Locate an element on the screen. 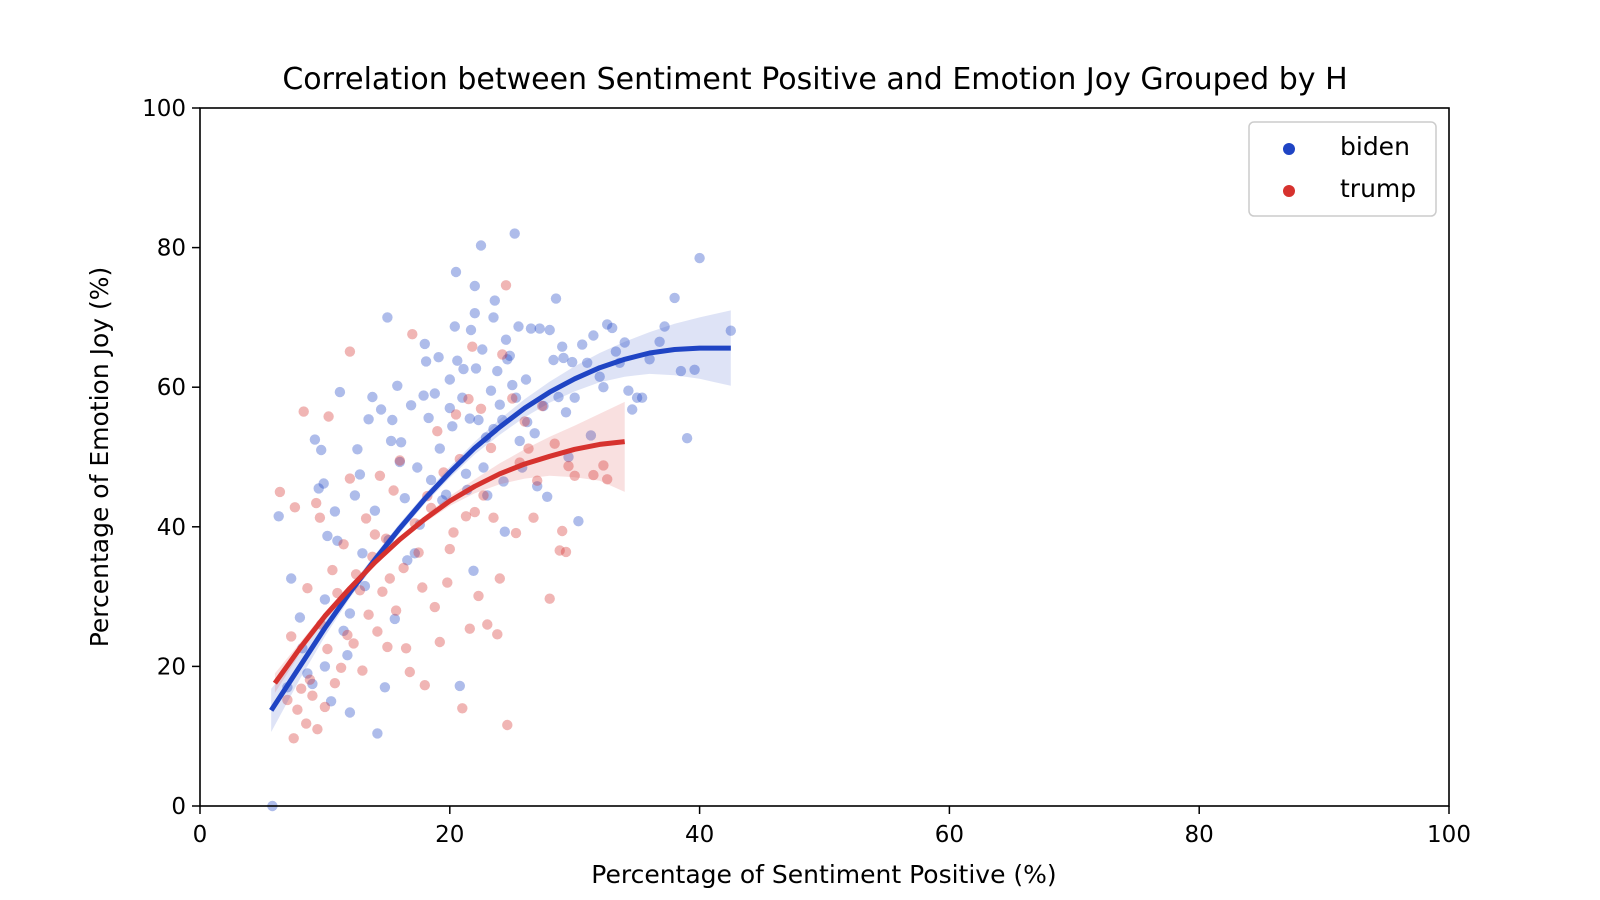 This screenshot has height=900, width=1600. y-tick-label: 40 is located at coordinates (171, 528).